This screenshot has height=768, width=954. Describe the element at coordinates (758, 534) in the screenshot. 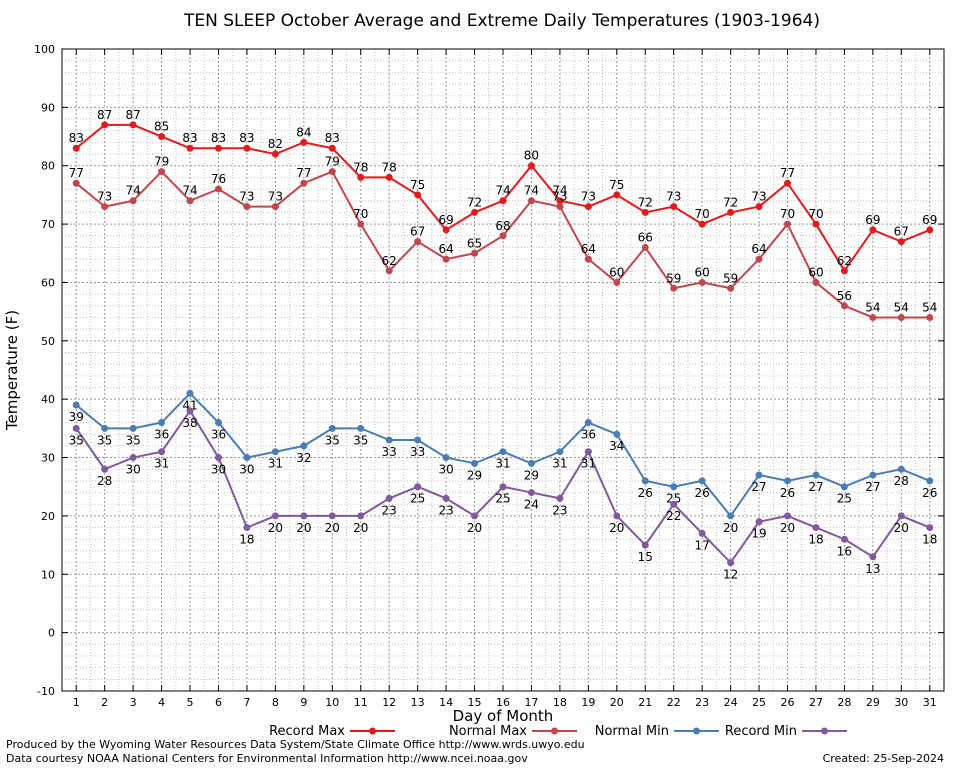

I see `data-label: 19` at that location.